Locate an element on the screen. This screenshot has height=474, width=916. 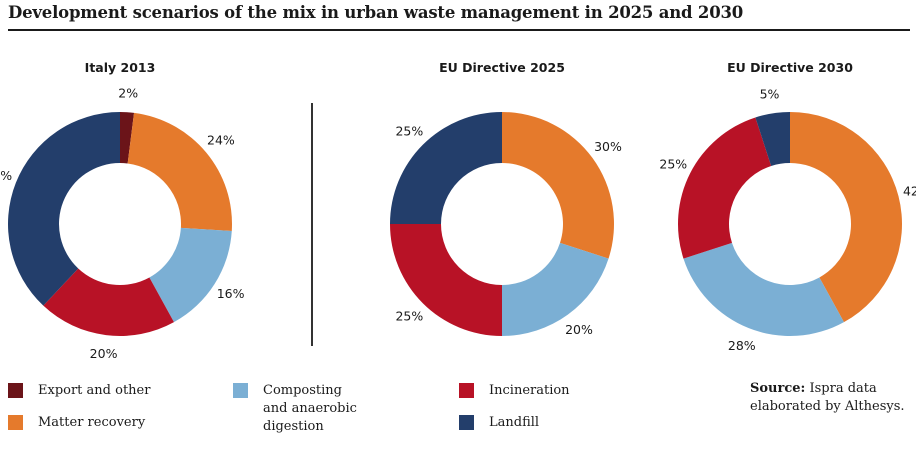
source-text: Ispra data elaborated by Althesys. is located at coordinates (827, 397).